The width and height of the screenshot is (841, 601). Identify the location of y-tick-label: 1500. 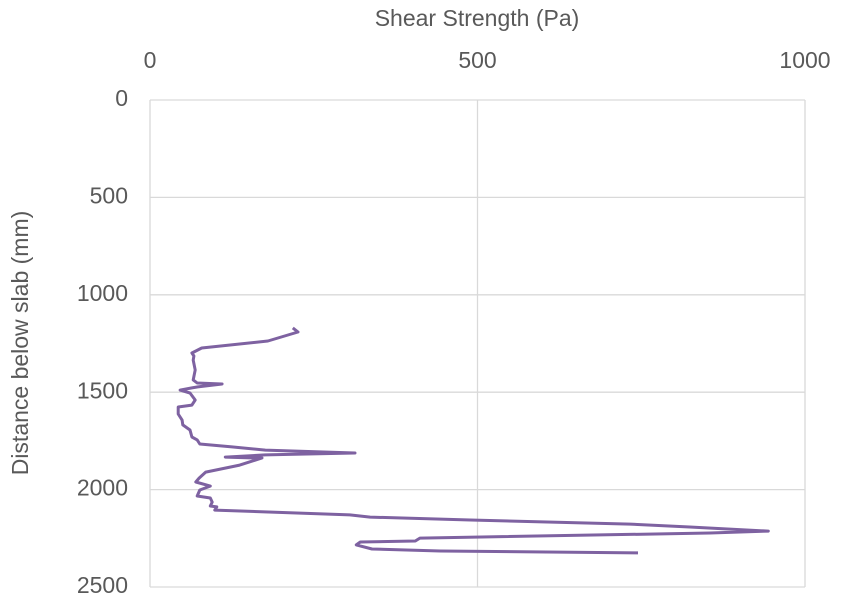
(102, 390).